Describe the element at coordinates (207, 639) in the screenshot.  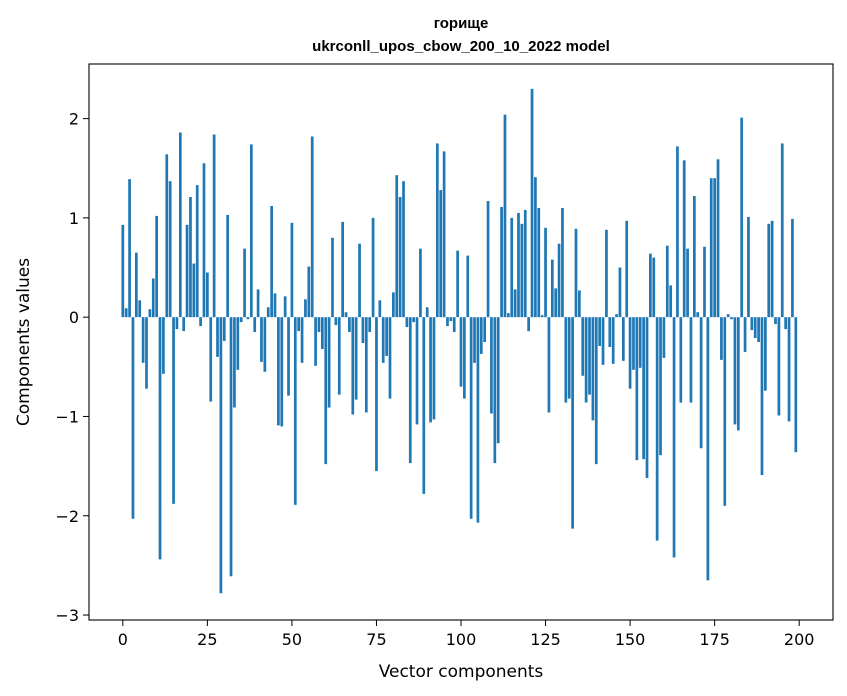
I see `x-tick-label: 25` at that location.